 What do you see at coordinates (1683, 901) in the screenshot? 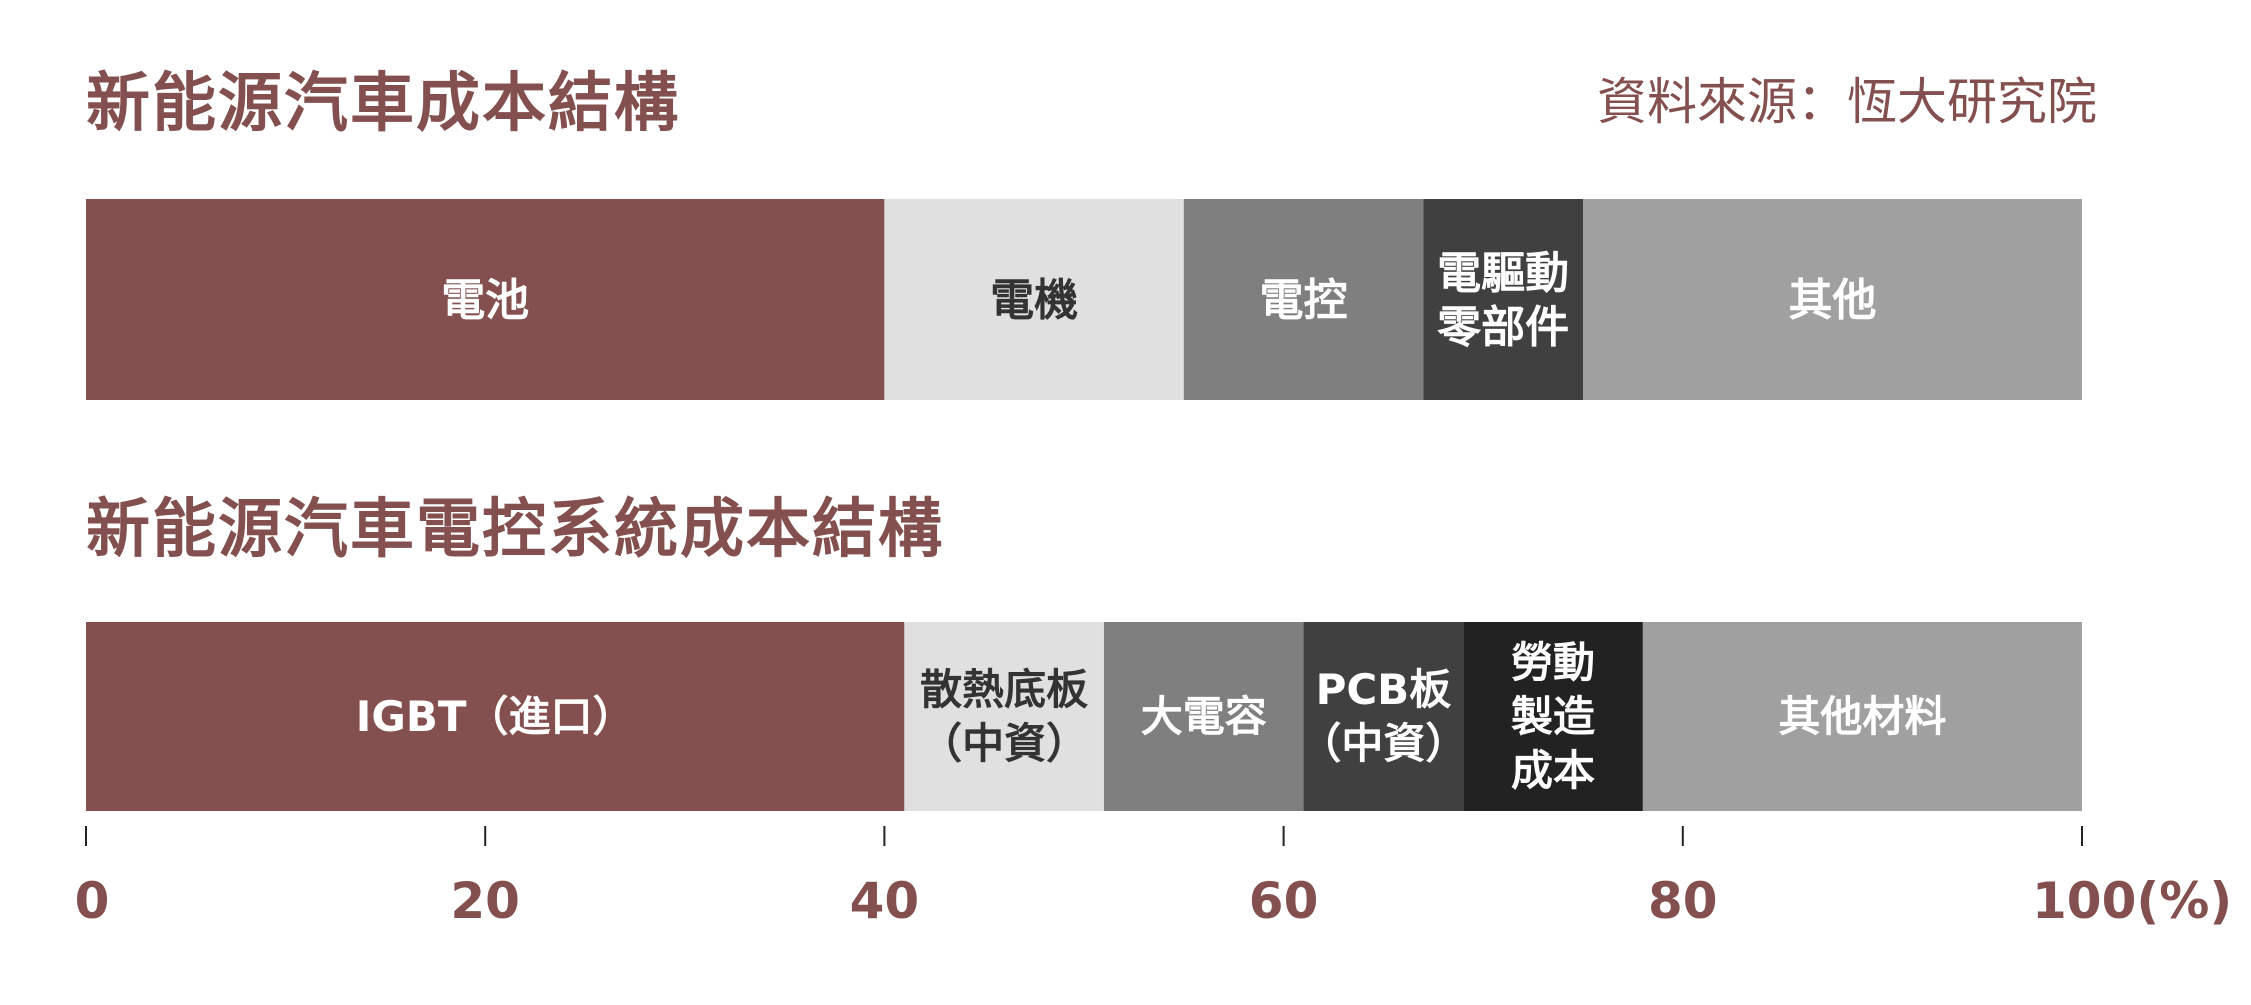
I see `axis-tick-label: 80` at bounding box center [1683, 901].